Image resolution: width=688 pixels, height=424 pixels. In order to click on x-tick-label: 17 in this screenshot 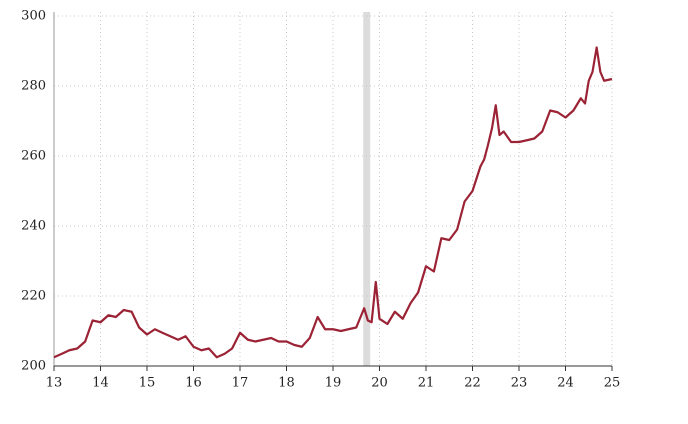, I will do `click(240, 383)`.